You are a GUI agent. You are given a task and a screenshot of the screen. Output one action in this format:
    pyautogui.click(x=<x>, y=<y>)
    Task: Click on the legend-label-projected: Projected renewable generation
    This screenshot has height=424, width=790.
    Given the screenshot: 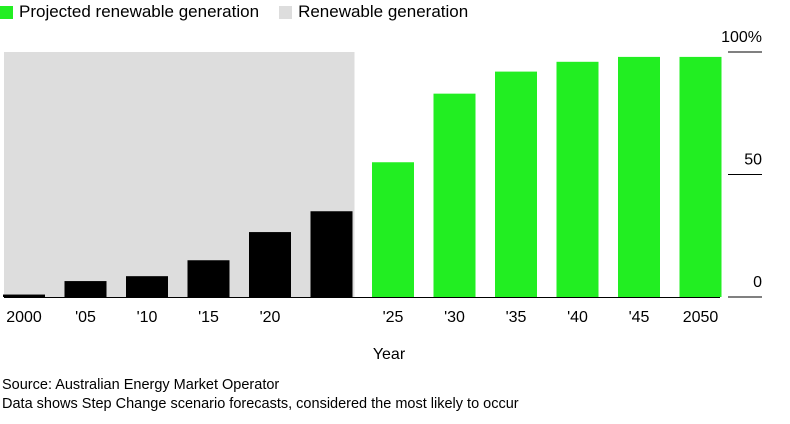 What is the action you would take?
    pyautogui.click(x=139, y=11)
    